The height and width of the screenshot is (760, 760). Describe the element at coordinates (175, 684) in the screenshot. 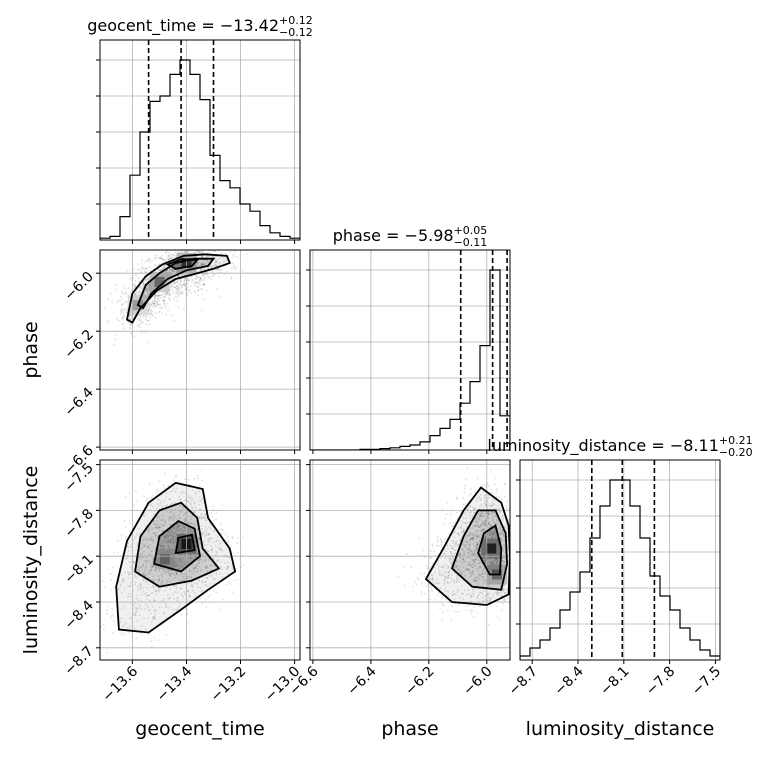

I see `x-tick-label: −13.4` at that location.